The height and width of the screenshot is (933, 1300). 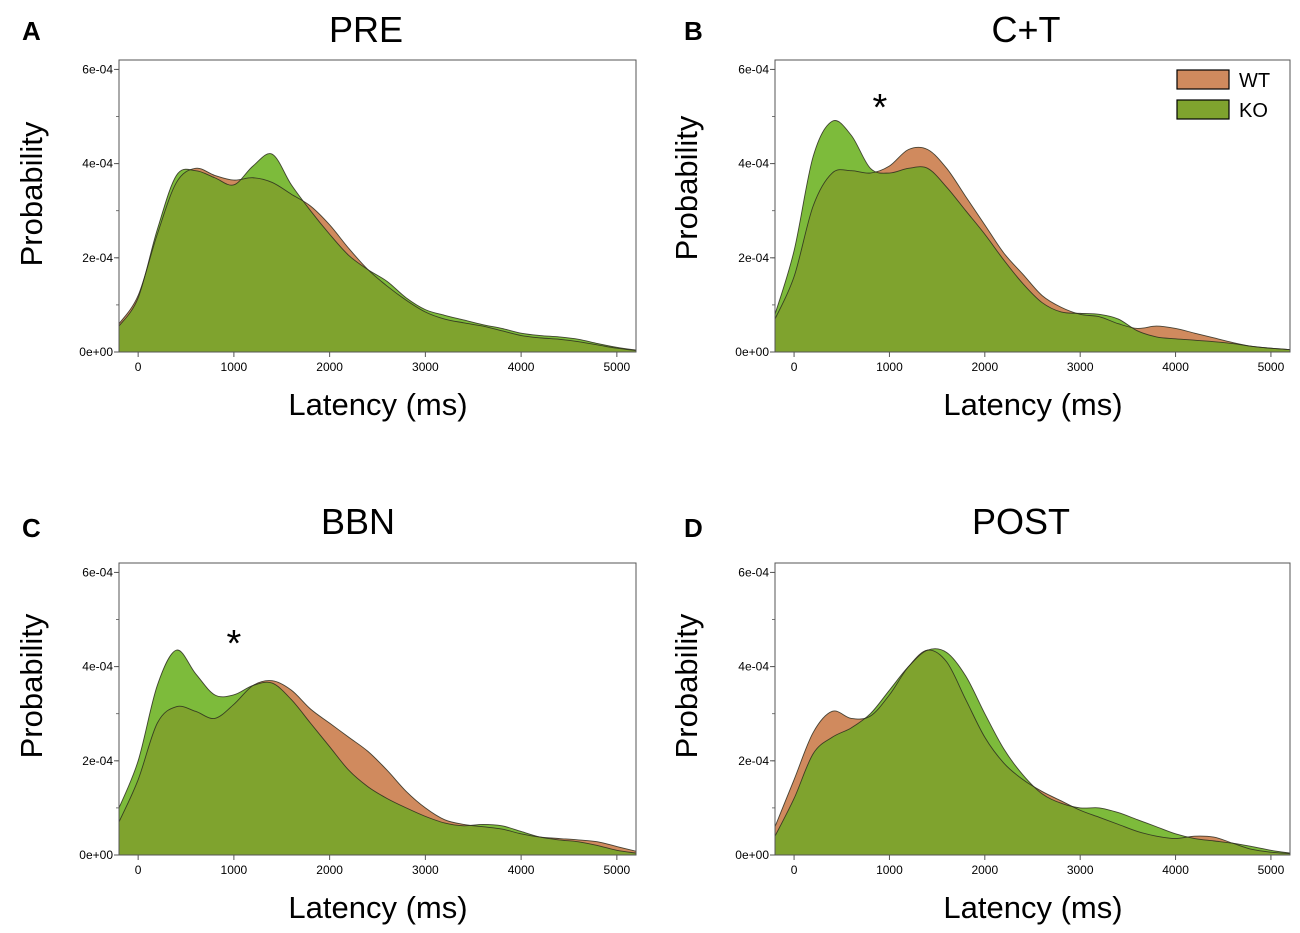 What do you see at coordinates (1203, 79) in the screenshot?
I see `legend-swatch-wt` at bounding box center [1203, 79].